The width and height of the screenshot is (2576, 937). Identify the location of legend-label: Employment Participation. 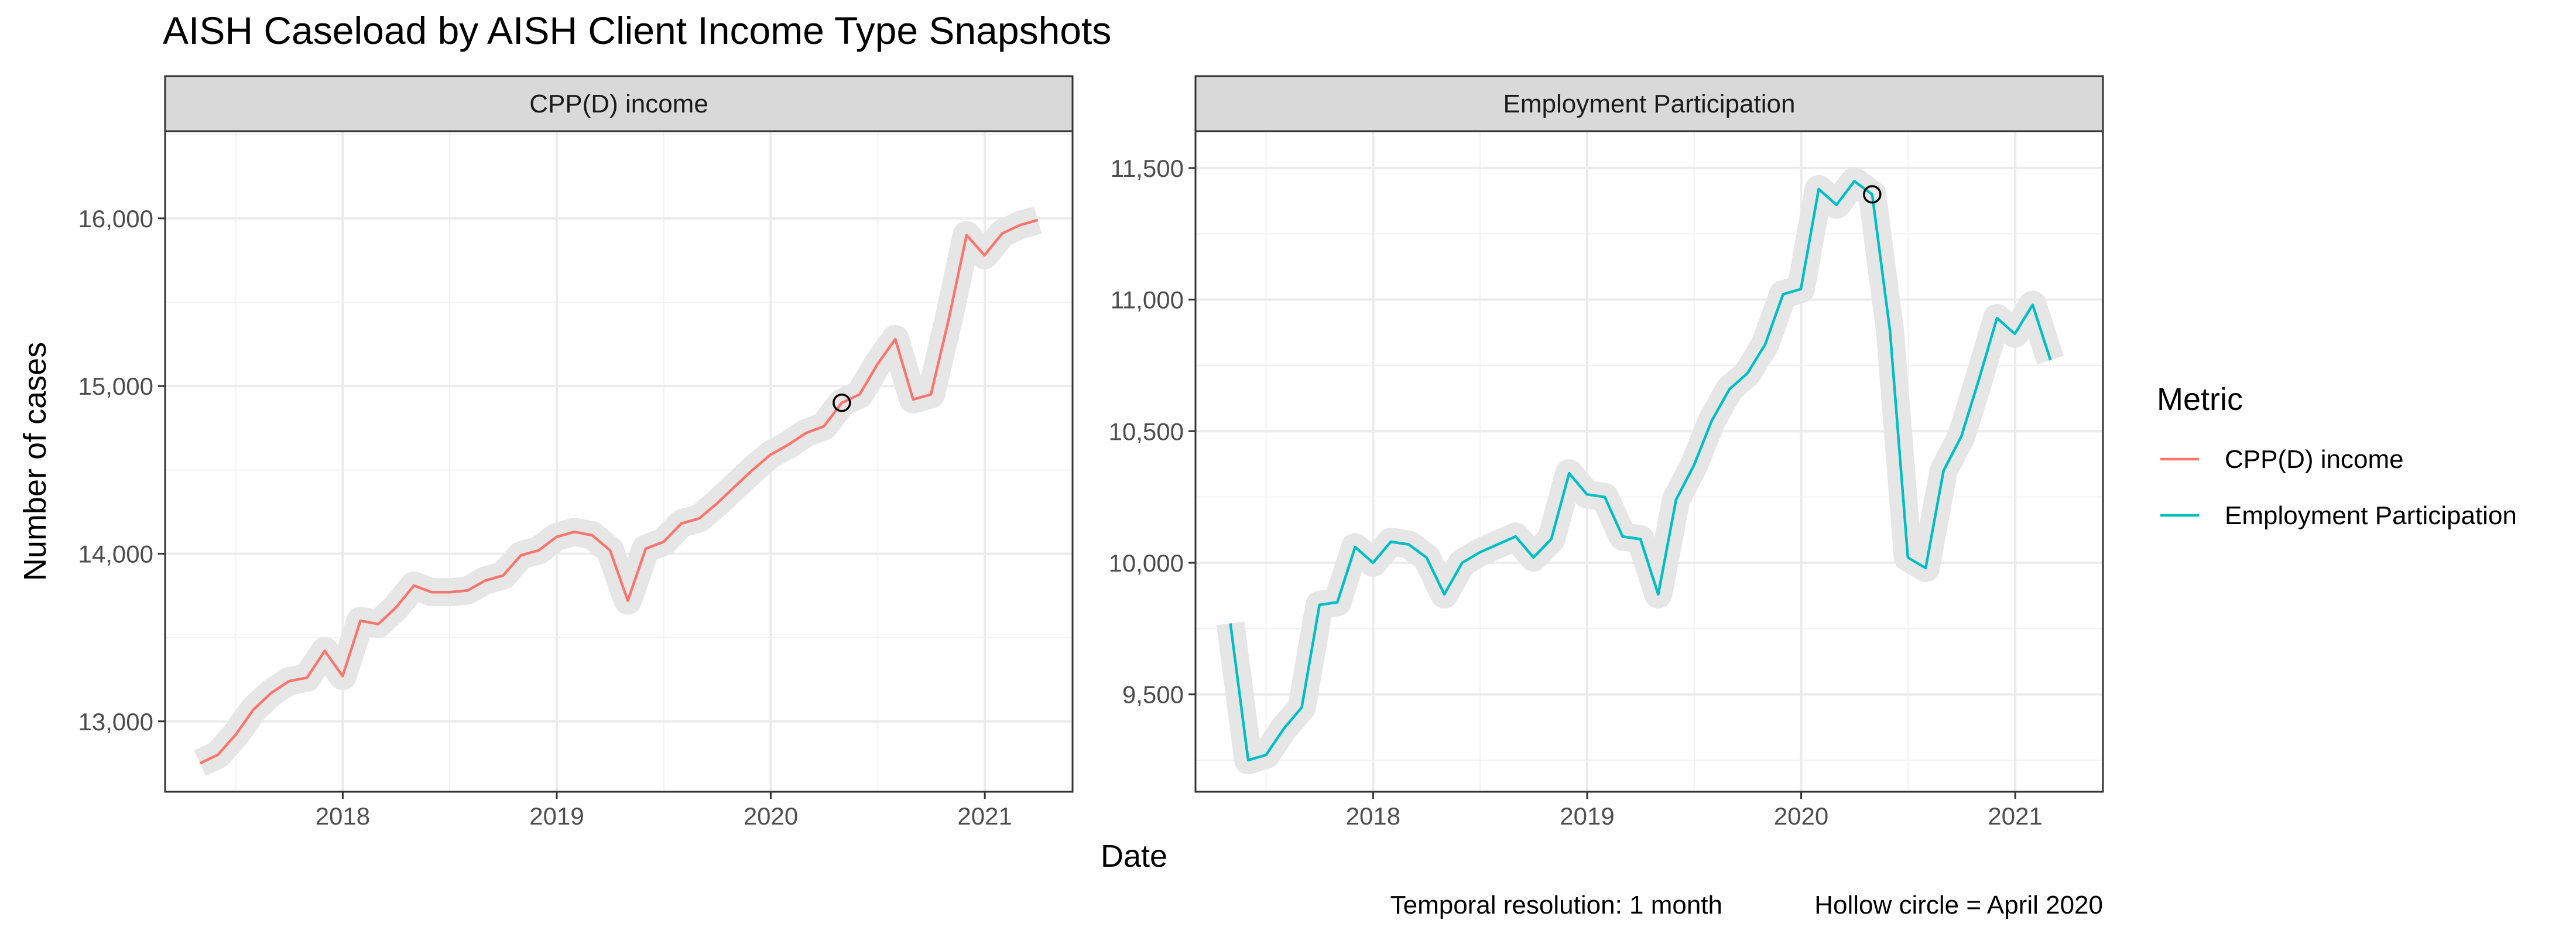
(2371, 515).